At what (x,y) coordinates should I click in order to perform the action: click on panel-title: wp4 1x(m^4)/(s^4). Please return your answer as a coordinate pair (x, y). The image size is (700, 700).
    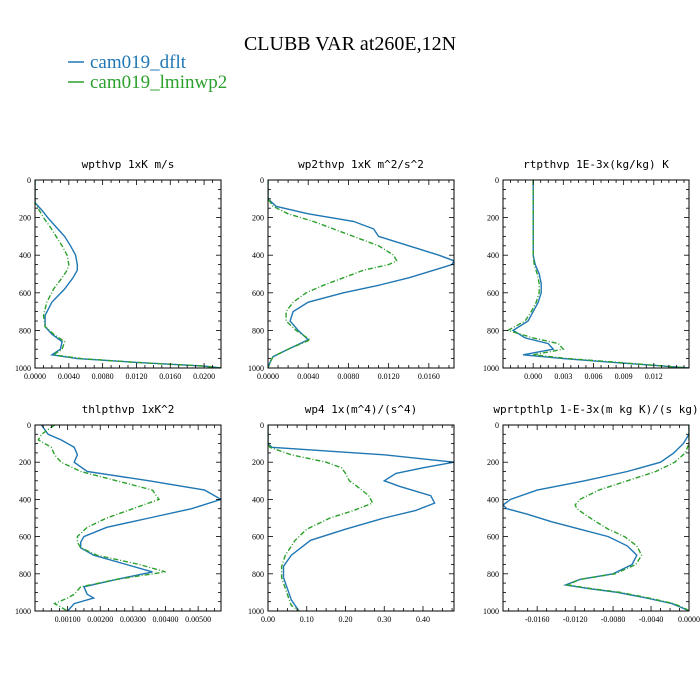
    Looking at the image, I should click on (361, 409).